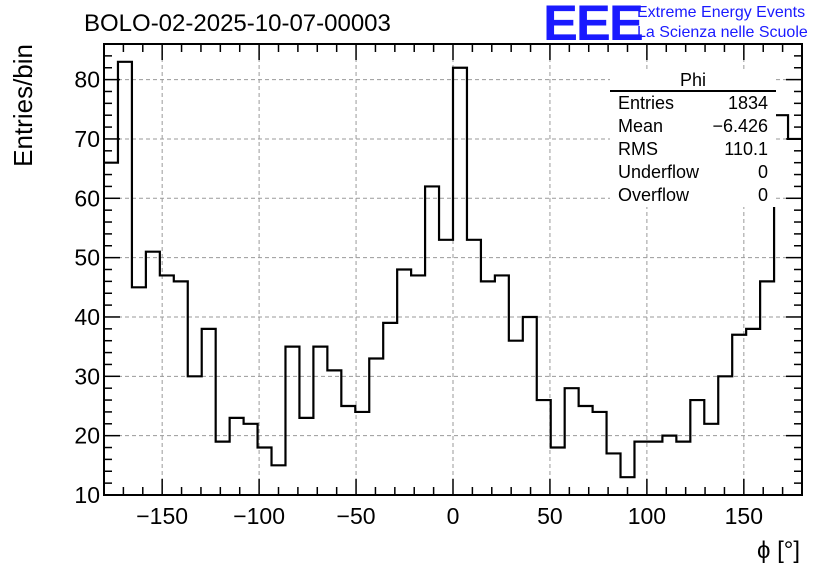 This screenshot has height=572, width=836. What do you see at coordinates (593, 25) in the screenshot?
I see `eee-logo: EEE` at bounding box center [593, 25].